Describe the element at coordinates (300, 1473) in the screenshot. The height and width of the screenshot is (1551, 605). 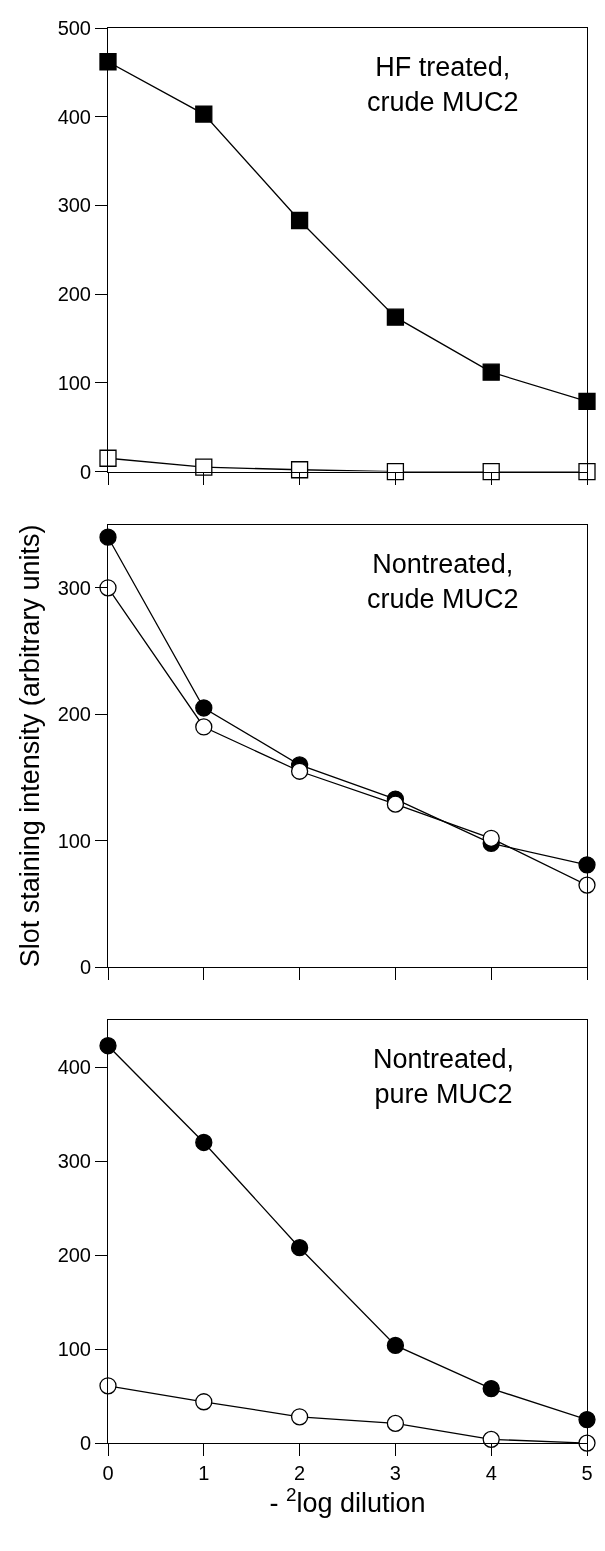
I see `x-tick-label: 2` at that location.